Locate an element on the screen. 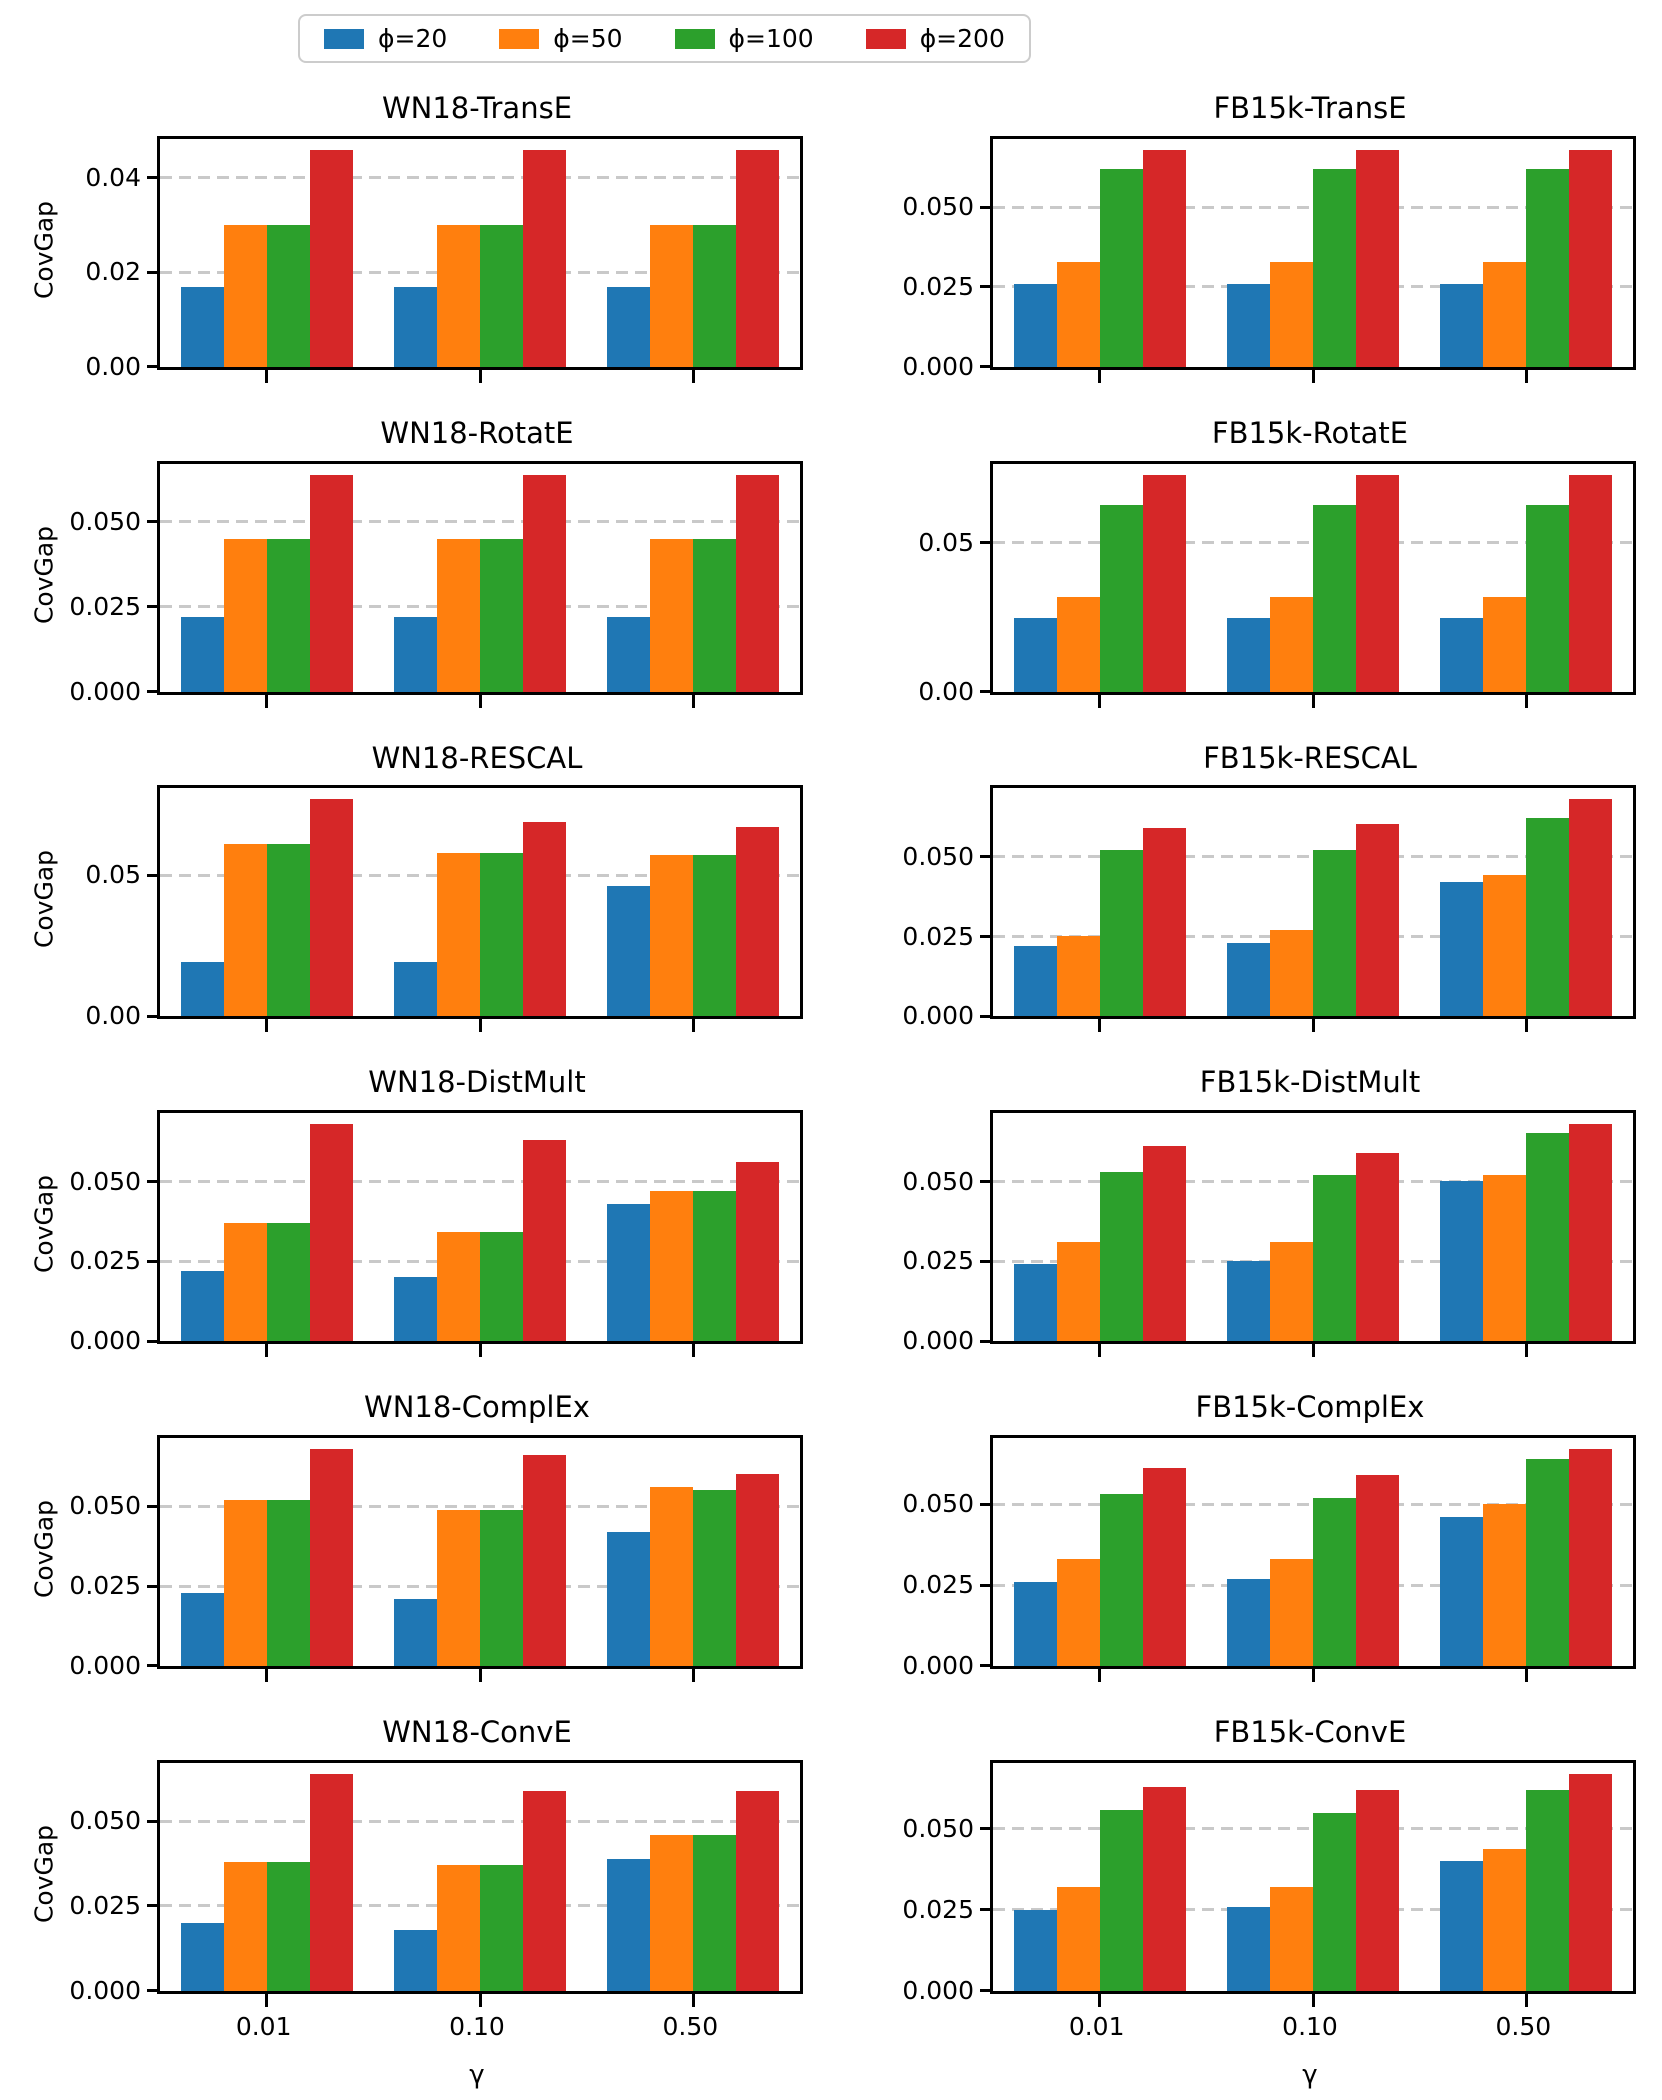  y-tick-label: 0.02 is located at coordinates (113, 272).